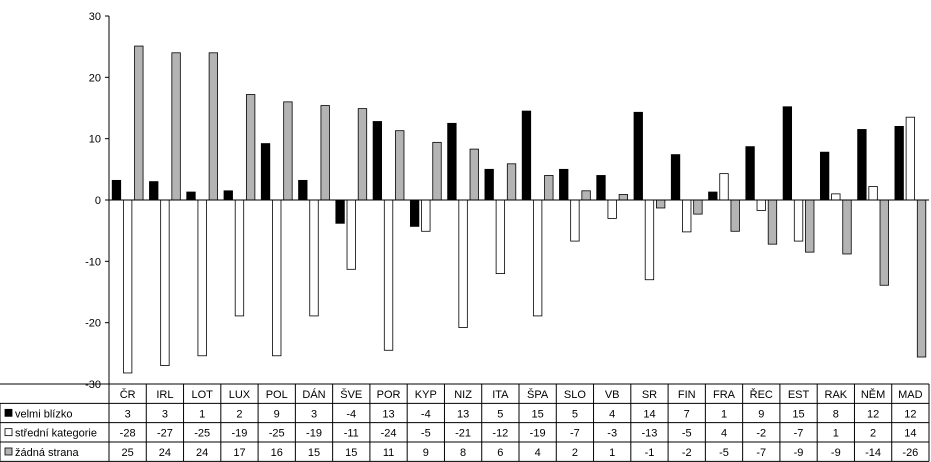  I want to click on data-label: -13, so click(650, 434).